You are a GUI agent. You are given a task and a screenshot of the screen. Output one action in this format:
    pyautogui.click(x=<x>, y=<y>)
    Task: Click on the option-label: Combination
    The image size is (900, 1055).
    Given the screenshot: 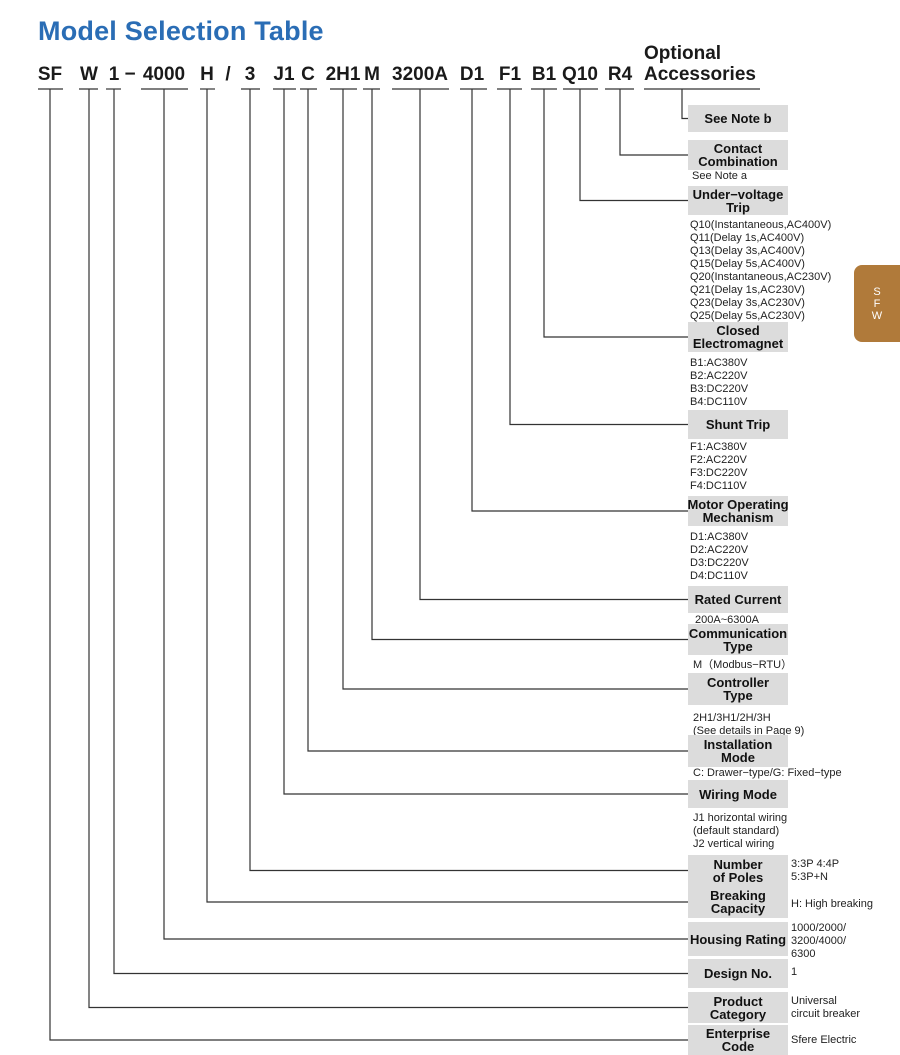 What is the action you would take?
    pyautogui.click(x=738, y=161)
    